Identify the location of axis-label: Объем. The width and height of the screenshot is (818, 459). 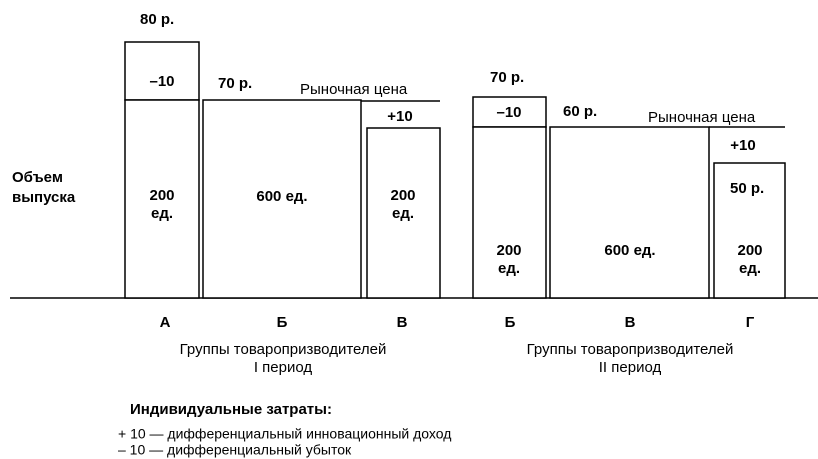
(37, 177).